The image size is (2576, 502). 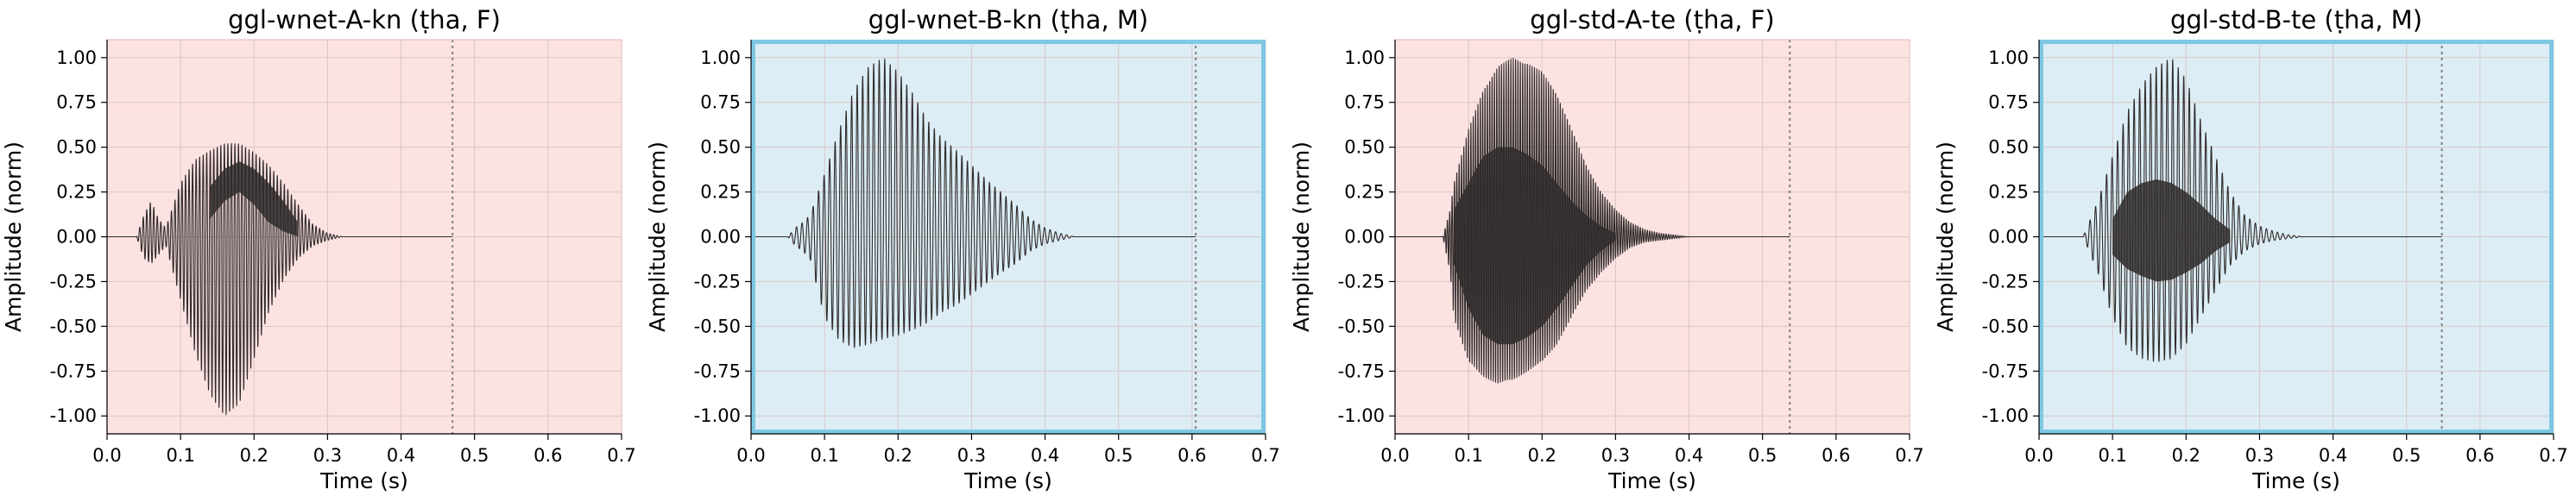 I want to click on chart-title: ggl-wnet-B-kn (ṭha, M), so click(x=1008, y=20).